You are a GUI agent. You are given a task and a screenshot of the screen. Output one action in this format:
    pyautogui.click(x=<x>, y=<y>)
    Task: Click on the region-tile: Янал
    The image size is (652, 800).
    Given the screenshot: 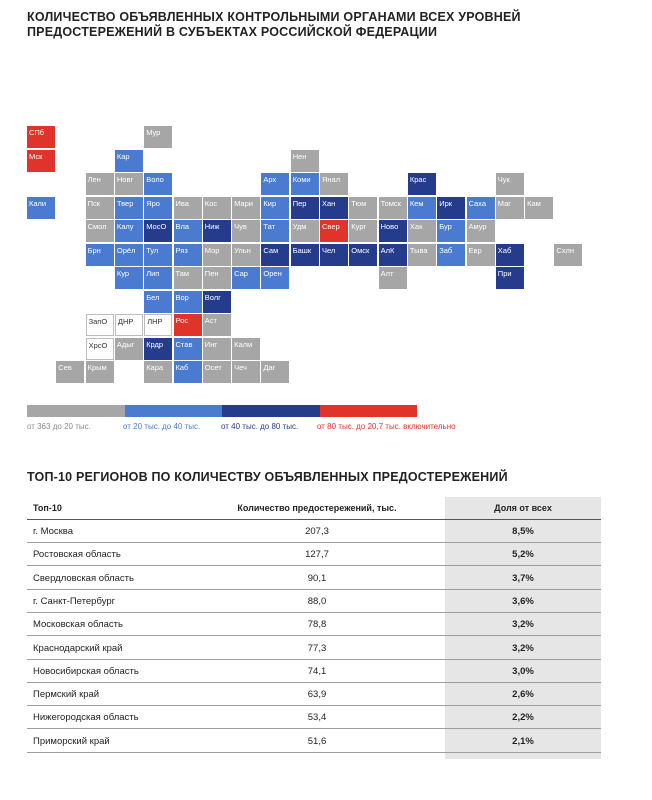 What is the action you would take?
    pyautogui.click(x=334, y=184)
    